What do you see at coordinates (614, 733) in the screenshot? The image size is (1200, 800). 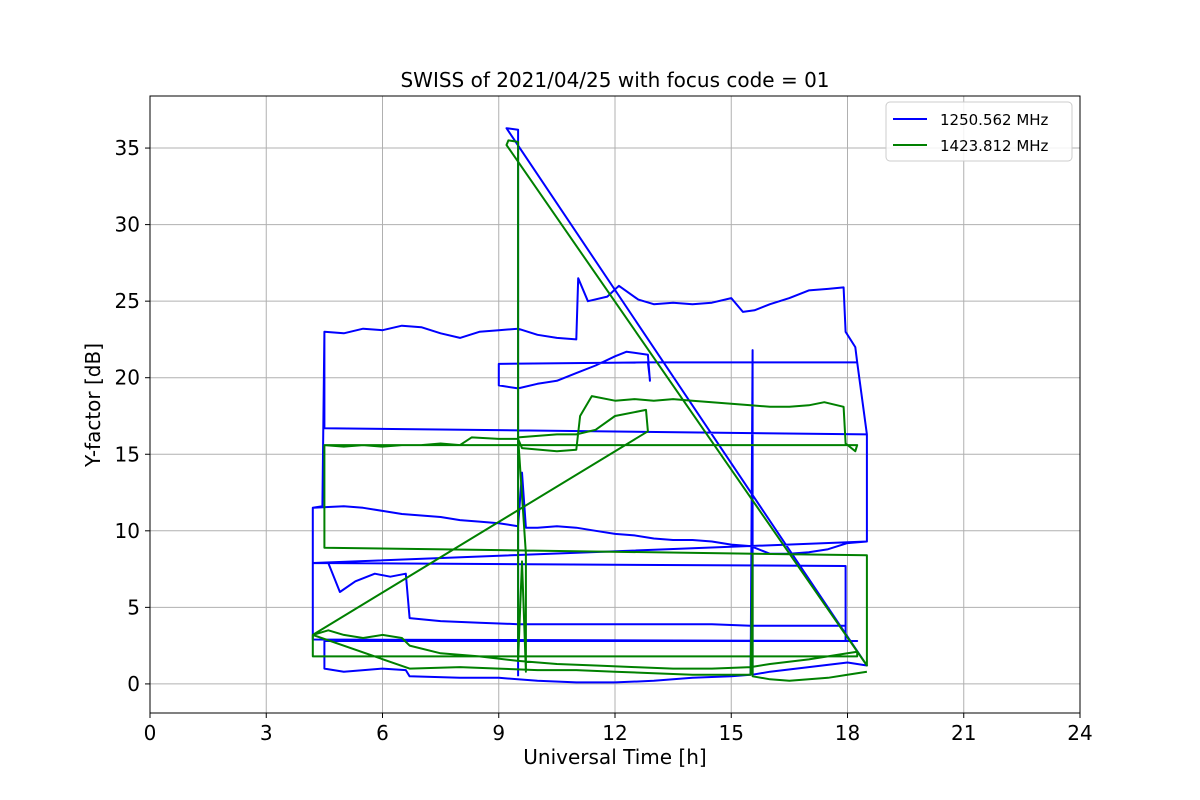 I see `x-tick-label: 12` at bounding box center [614, 733].